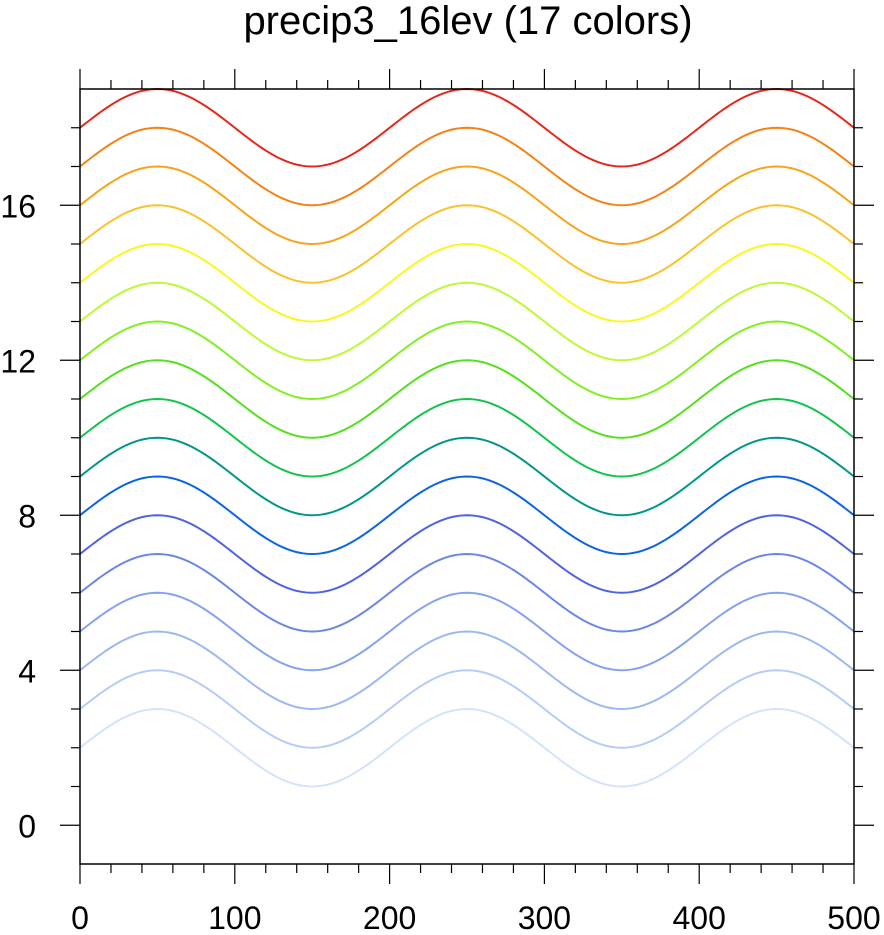 The height and width of the screenshot is (935, 884). I want to click on y-axis-tick-labels: 0 4 8 12 16, so click(18, 516).